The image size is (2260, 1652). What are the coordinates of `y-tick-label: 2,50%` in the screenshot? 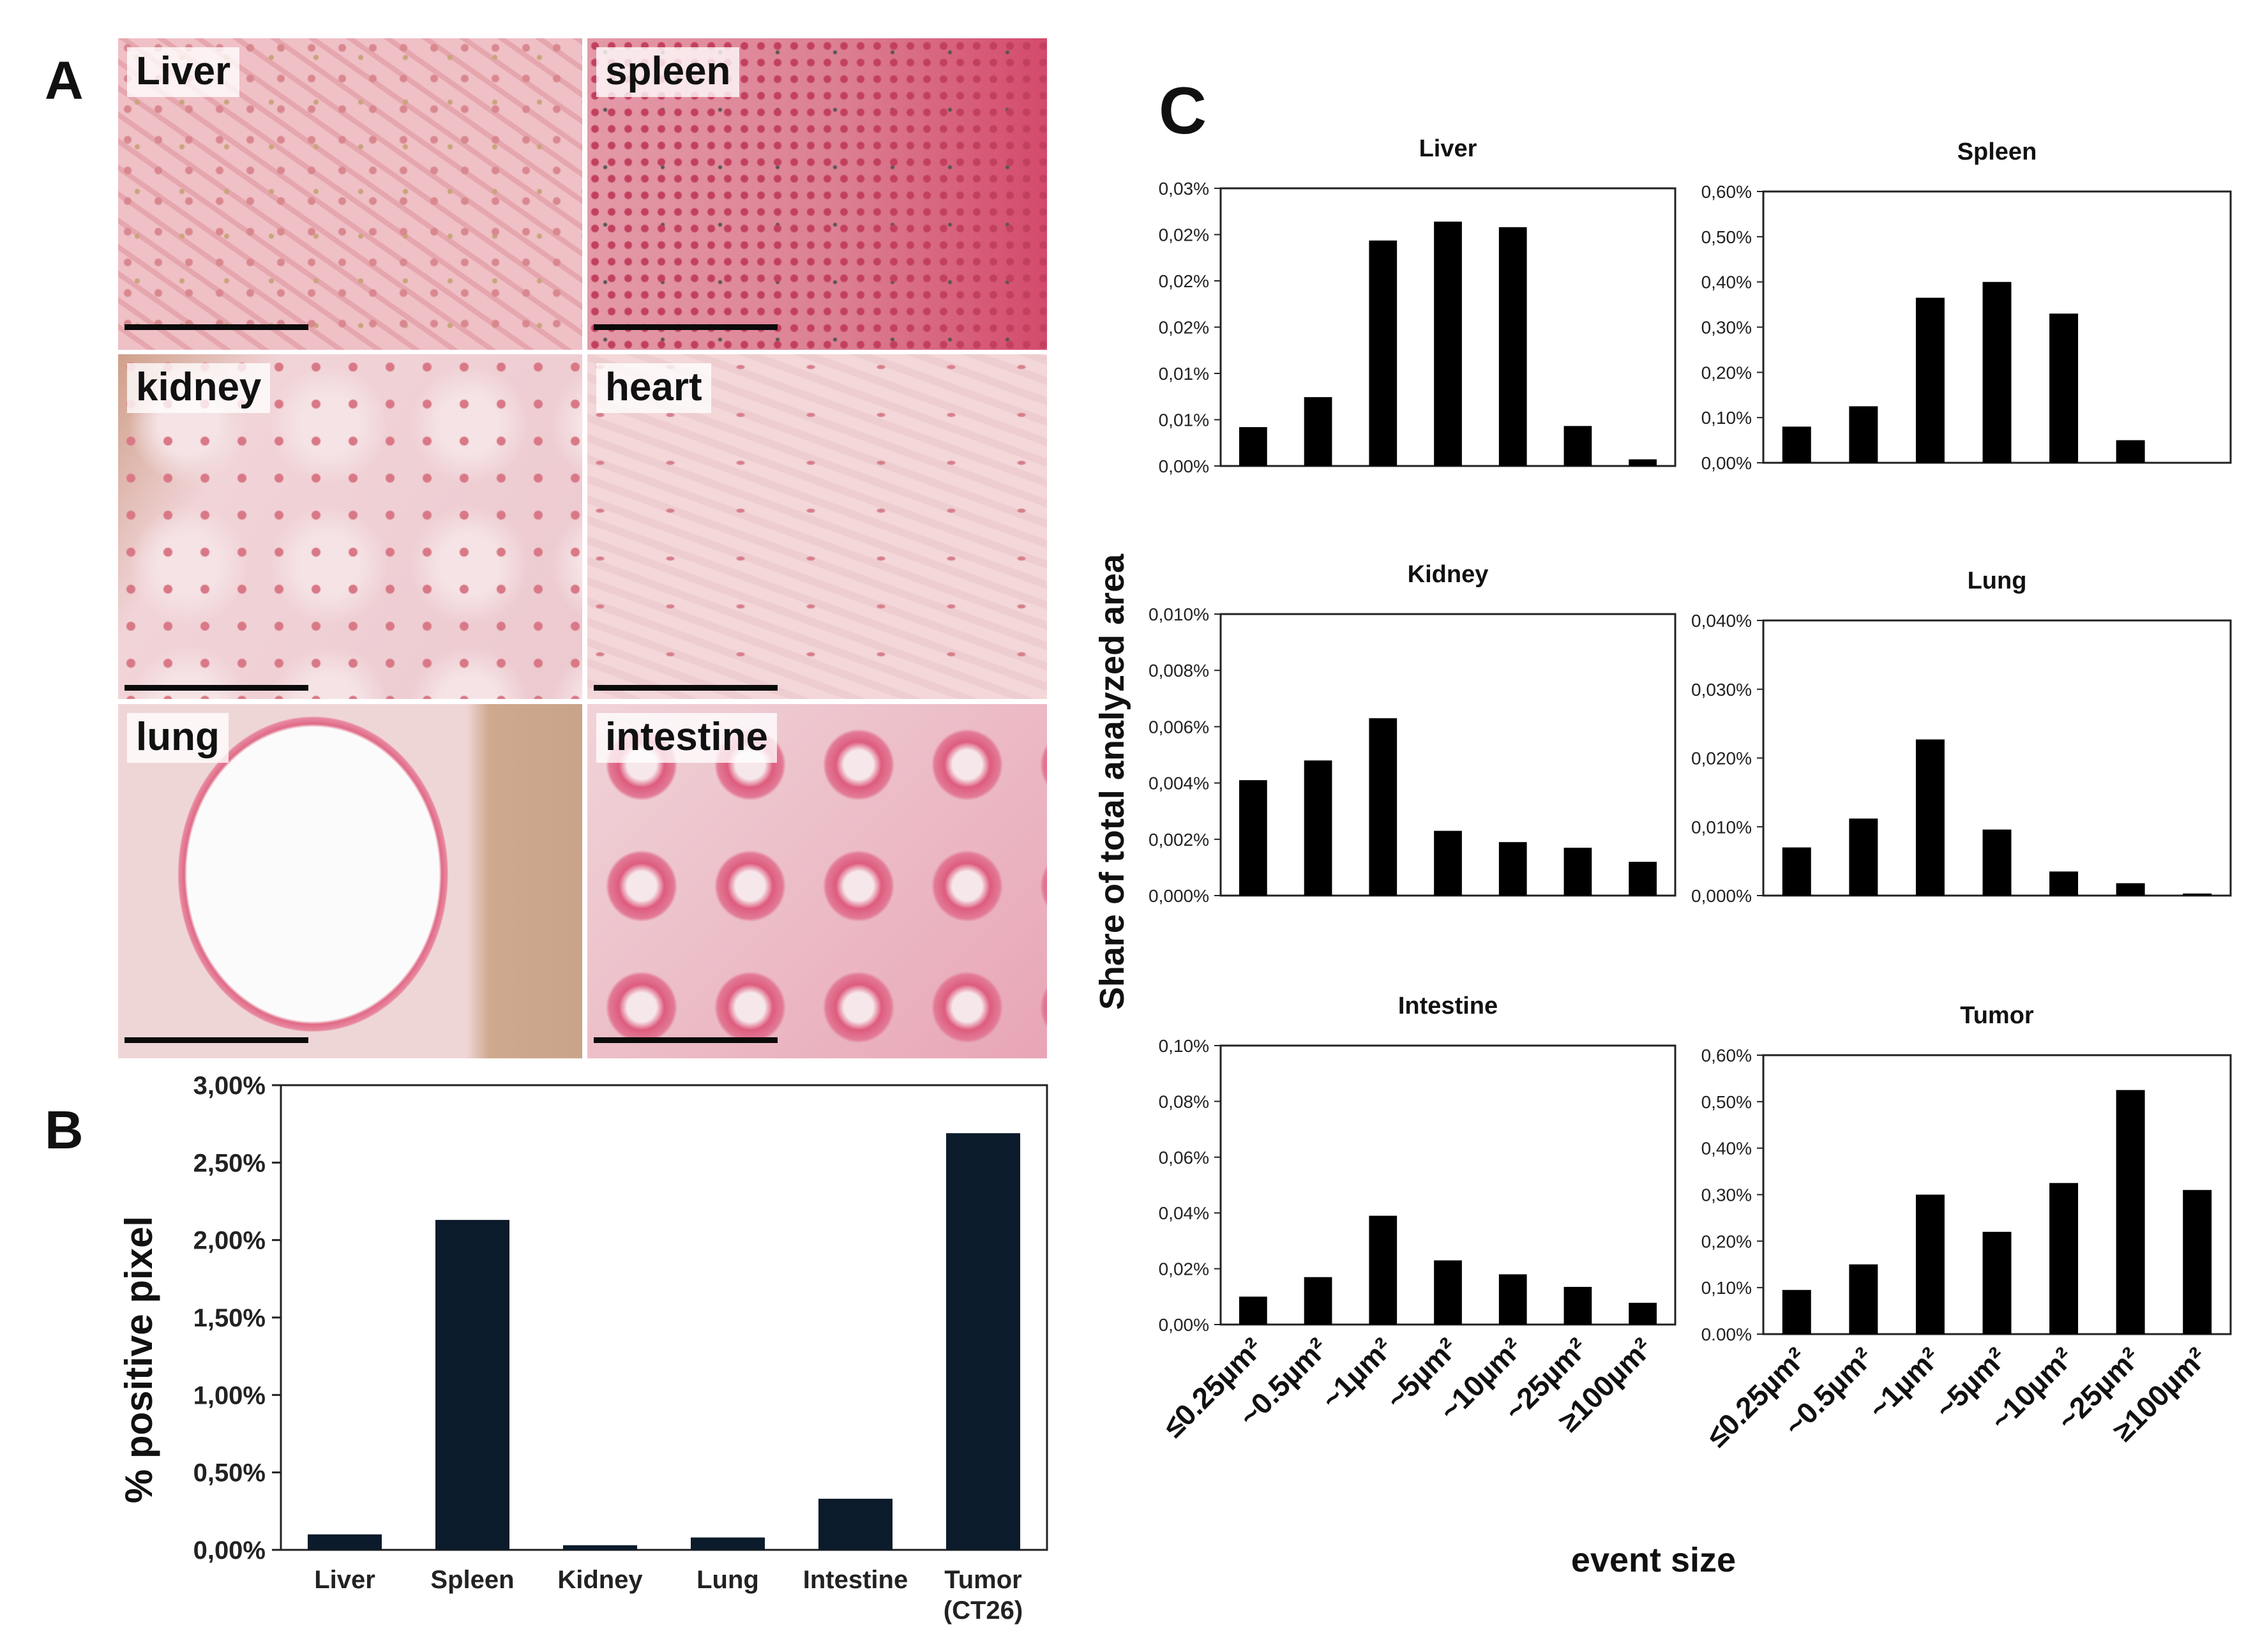 It's located at (229, 1163).